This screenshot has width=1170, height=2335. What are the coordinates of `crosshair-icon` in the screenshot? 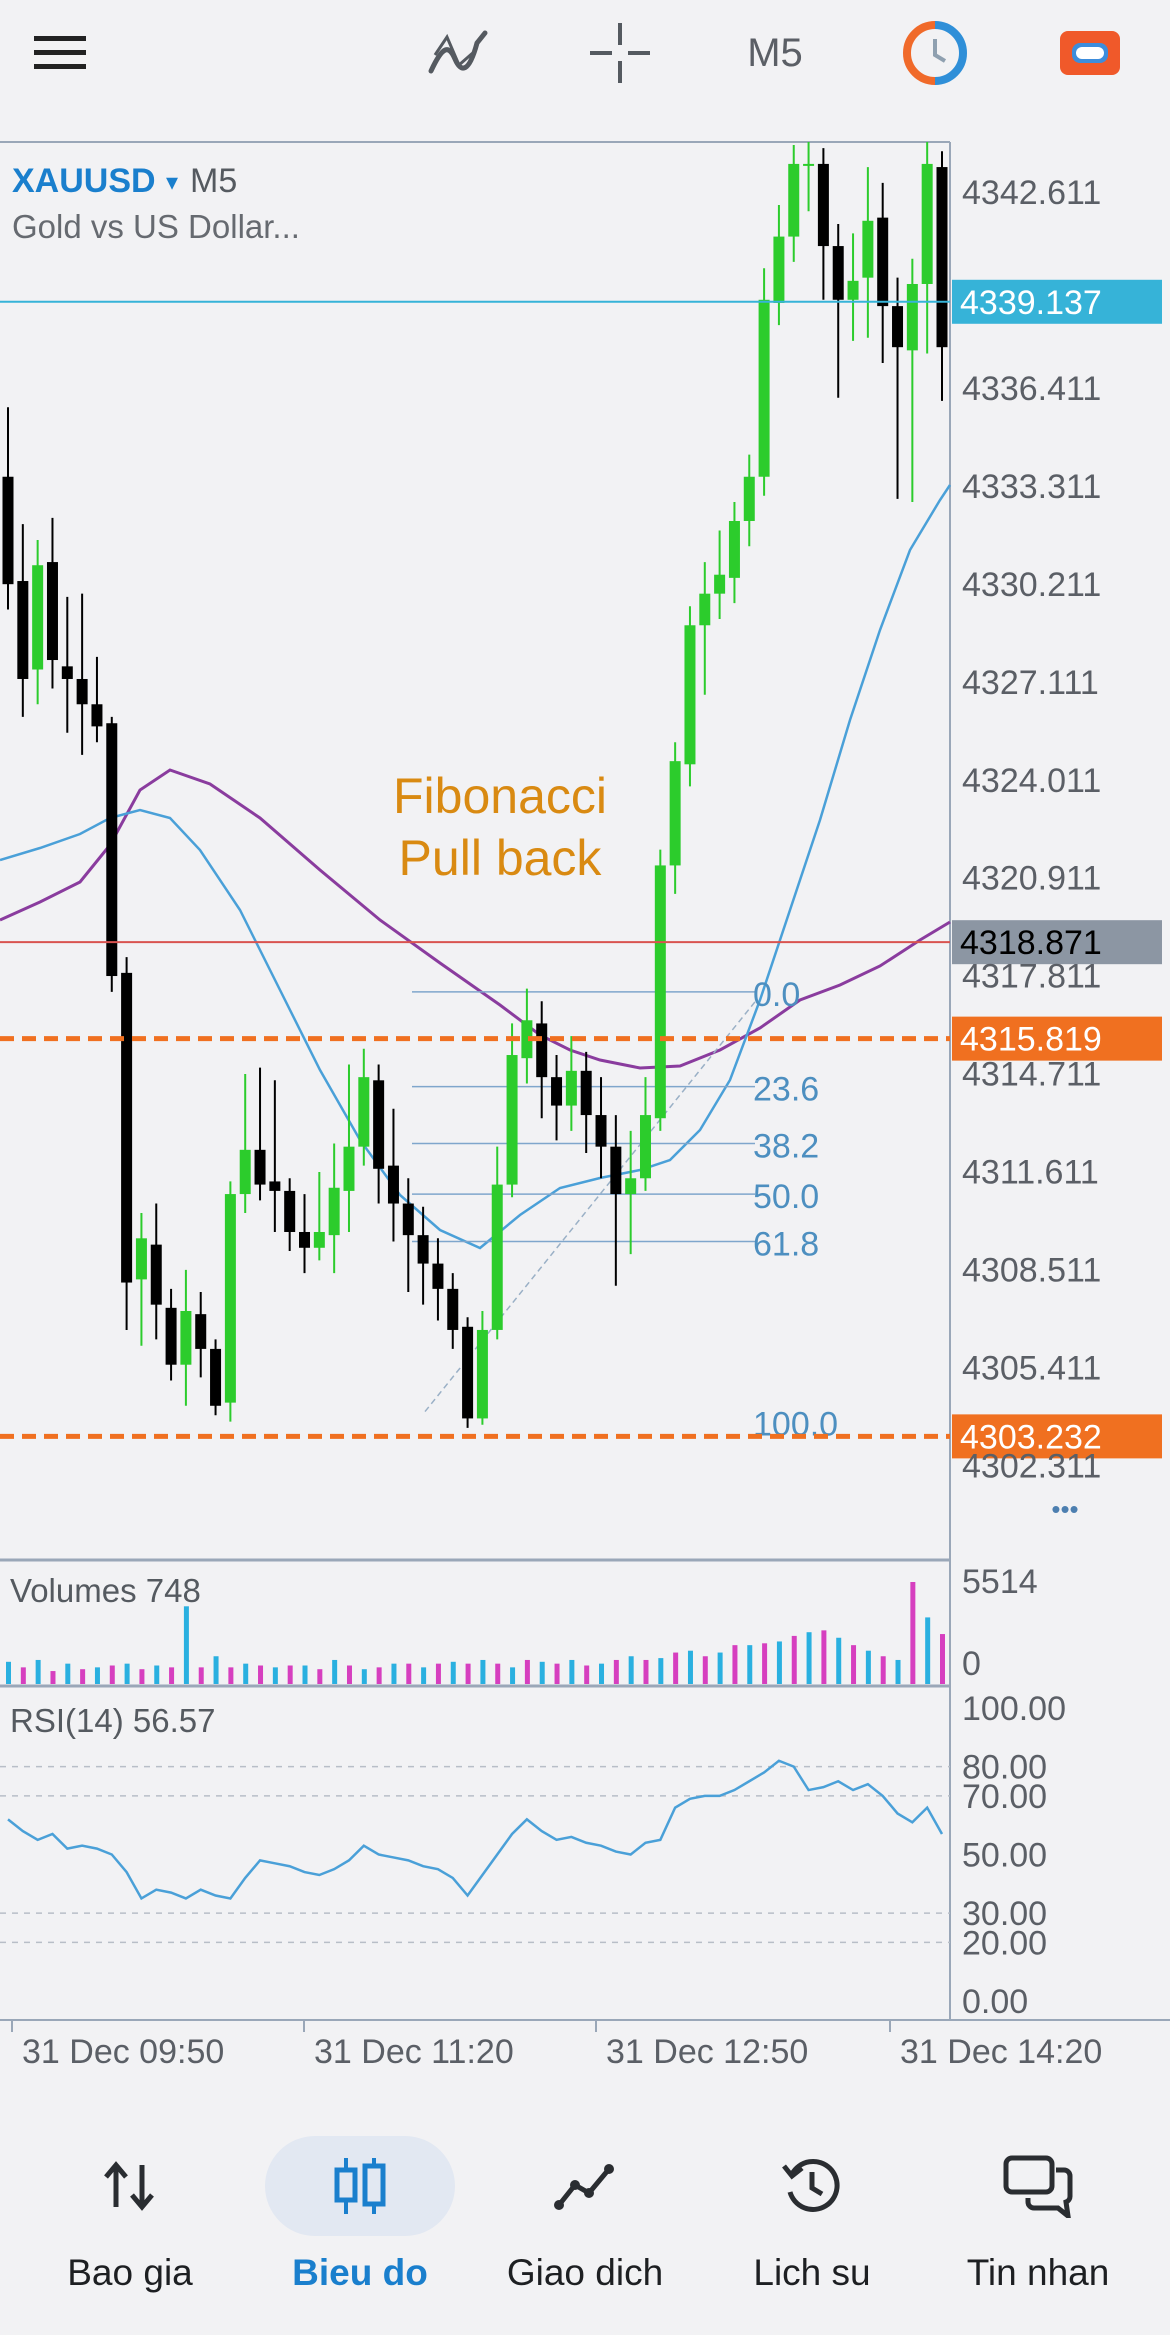 It's located at (620, 53).